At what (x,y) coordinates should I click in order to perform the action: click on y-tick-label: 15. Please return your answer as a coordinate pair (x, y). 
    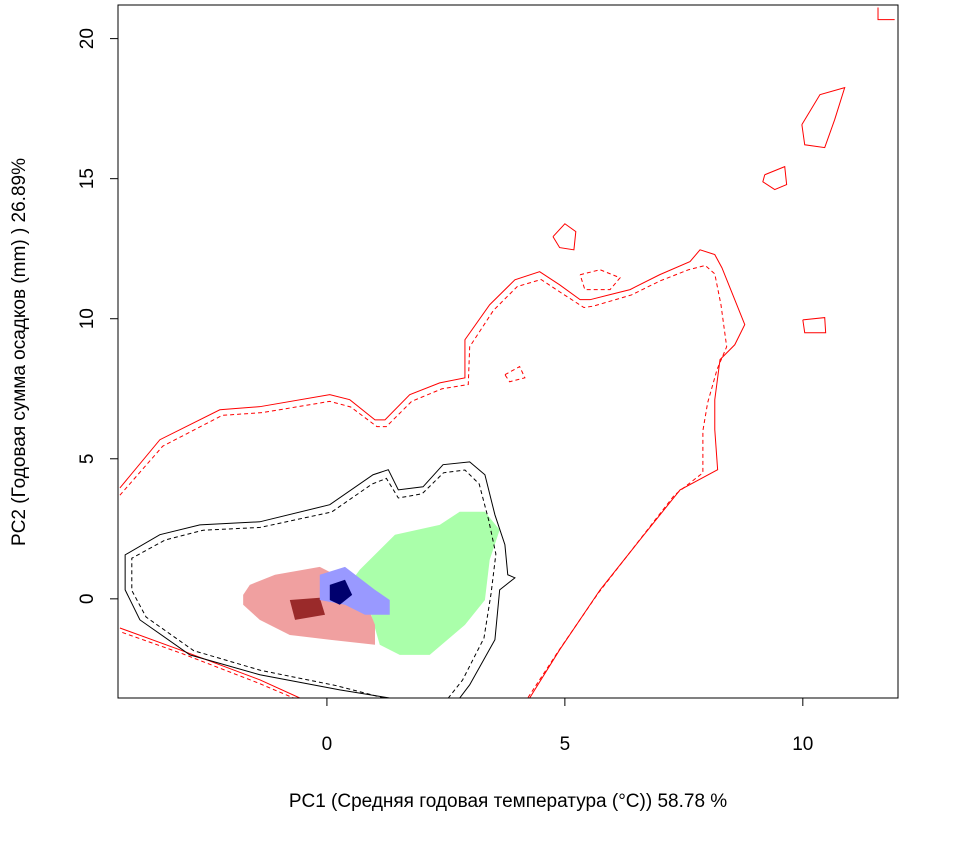
    Looking at the image, I should click on (87, 178).